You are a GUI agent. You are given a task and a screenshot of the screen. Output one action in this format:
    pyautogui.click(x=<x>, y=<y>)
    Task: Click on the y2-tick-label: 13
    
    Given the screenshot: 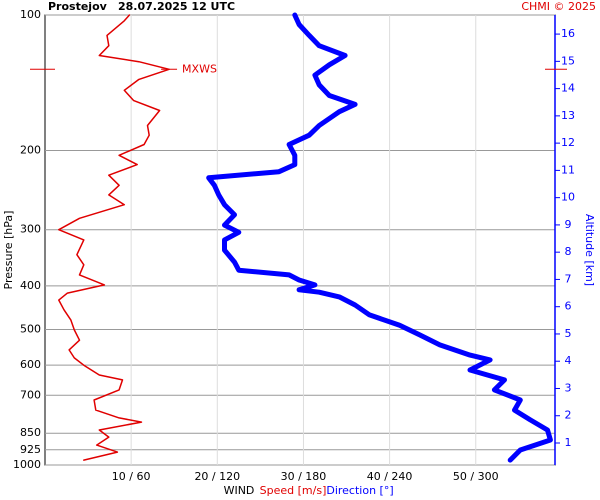 What is the action you would take?
    pyautogui.click(x=568, y=115)
    